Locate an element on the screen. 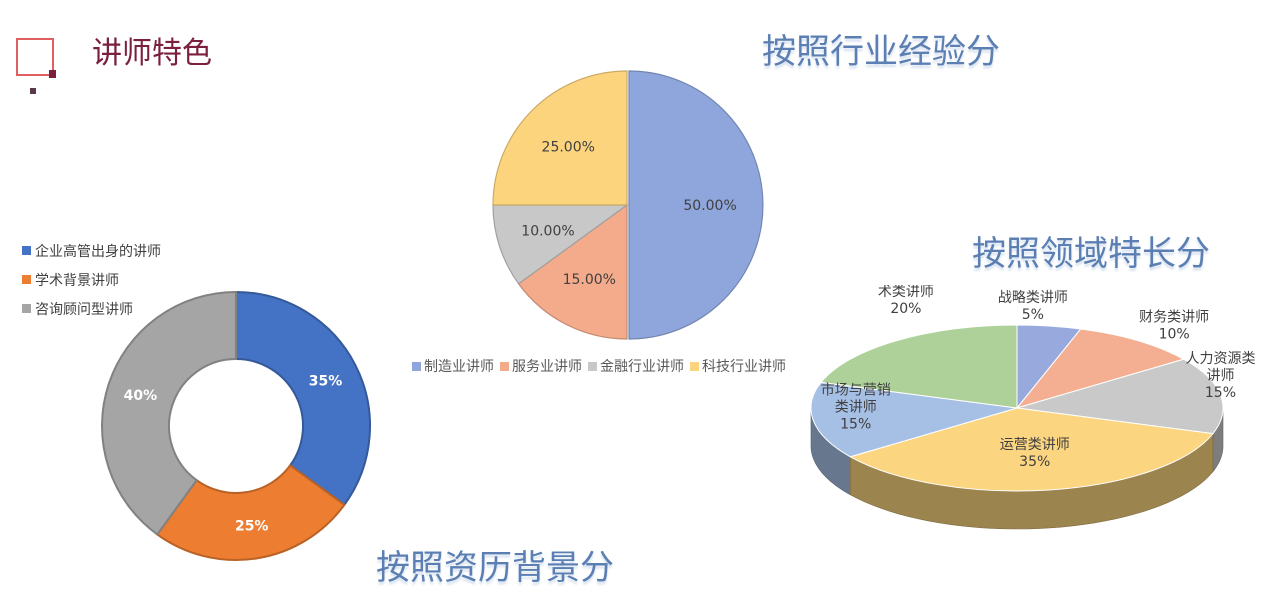  title-square-icon is located at coordinates (36, 58).